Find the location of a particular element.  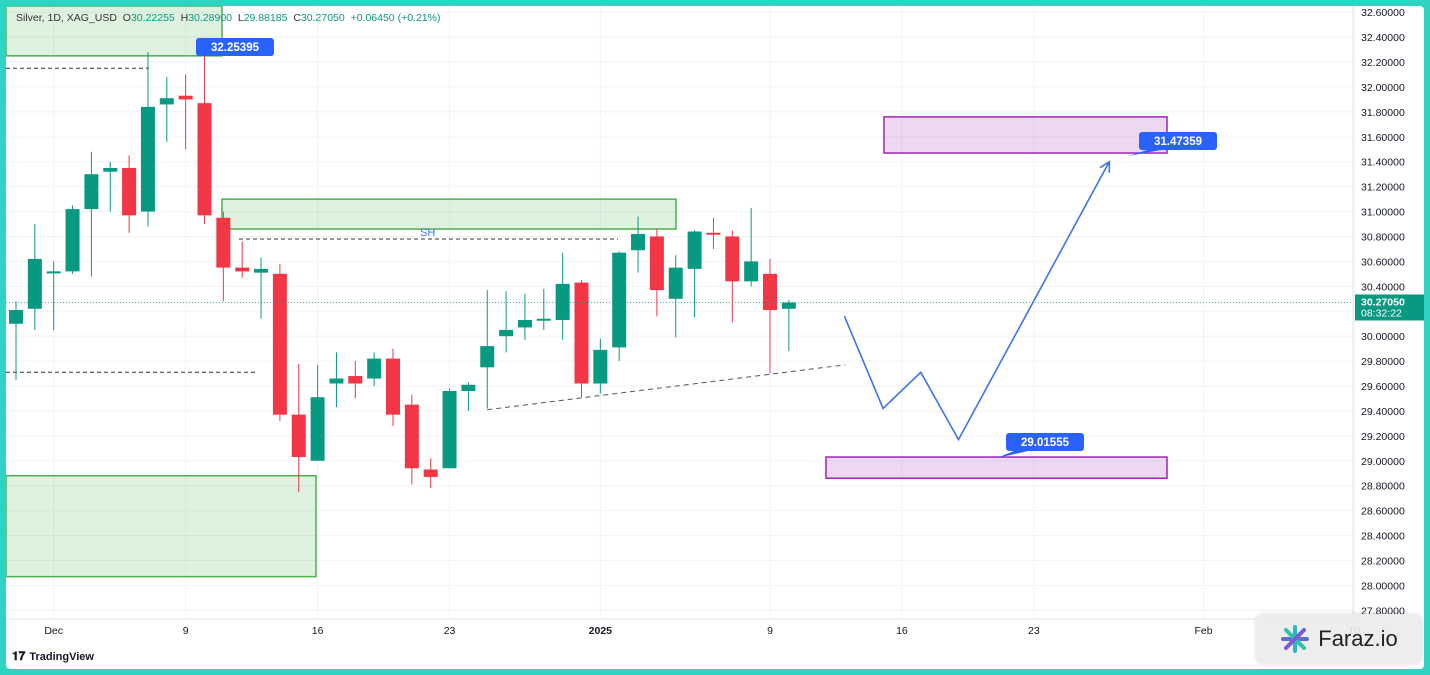

callout-label: 32.25395 is located at coordinates (235, 48).